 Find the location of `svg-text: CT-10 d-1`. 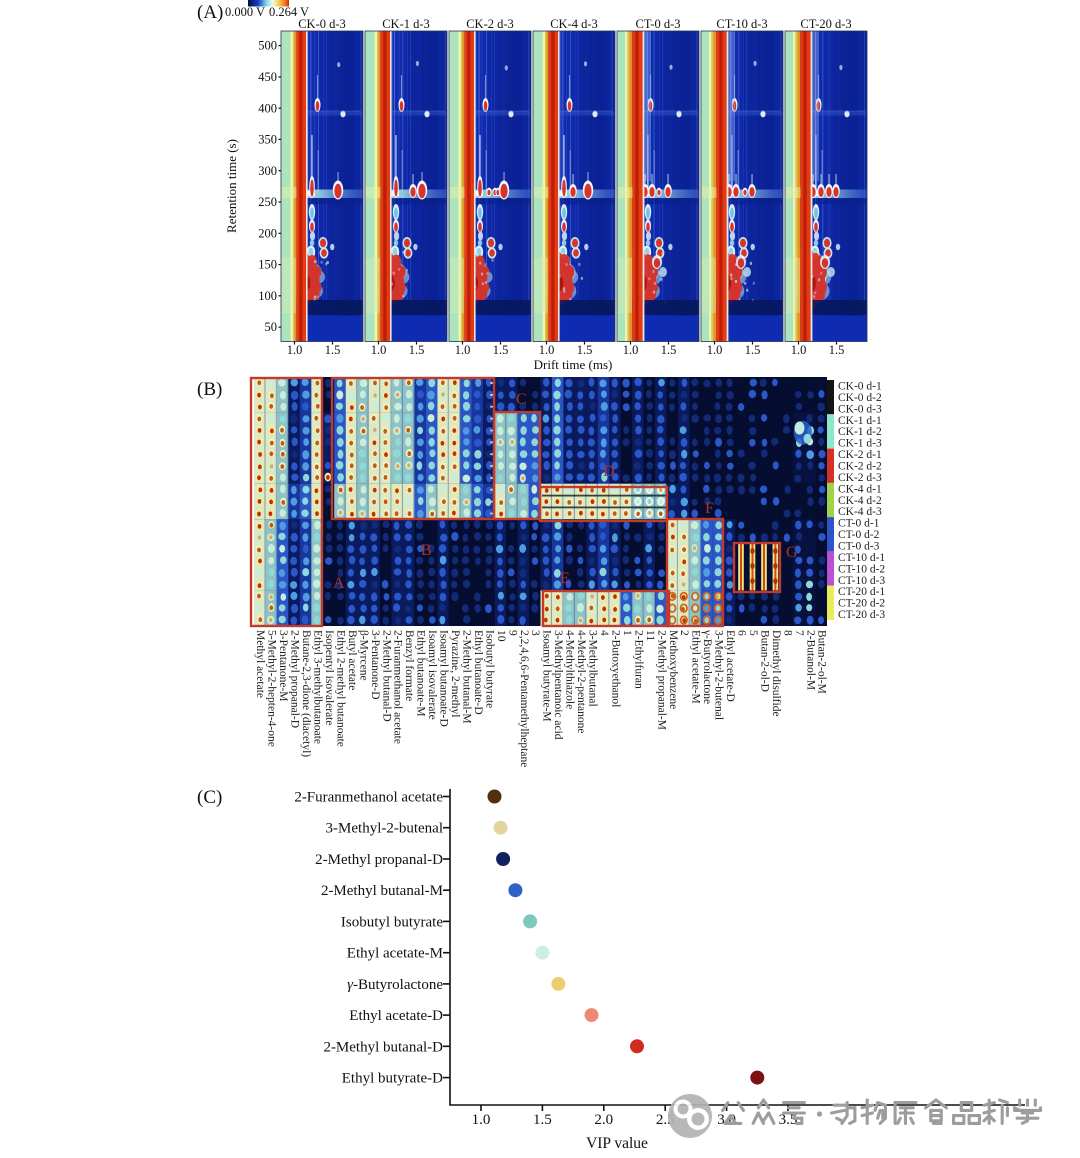

svg-text: CT-10 d-1 is located at coordinates (861, 558).